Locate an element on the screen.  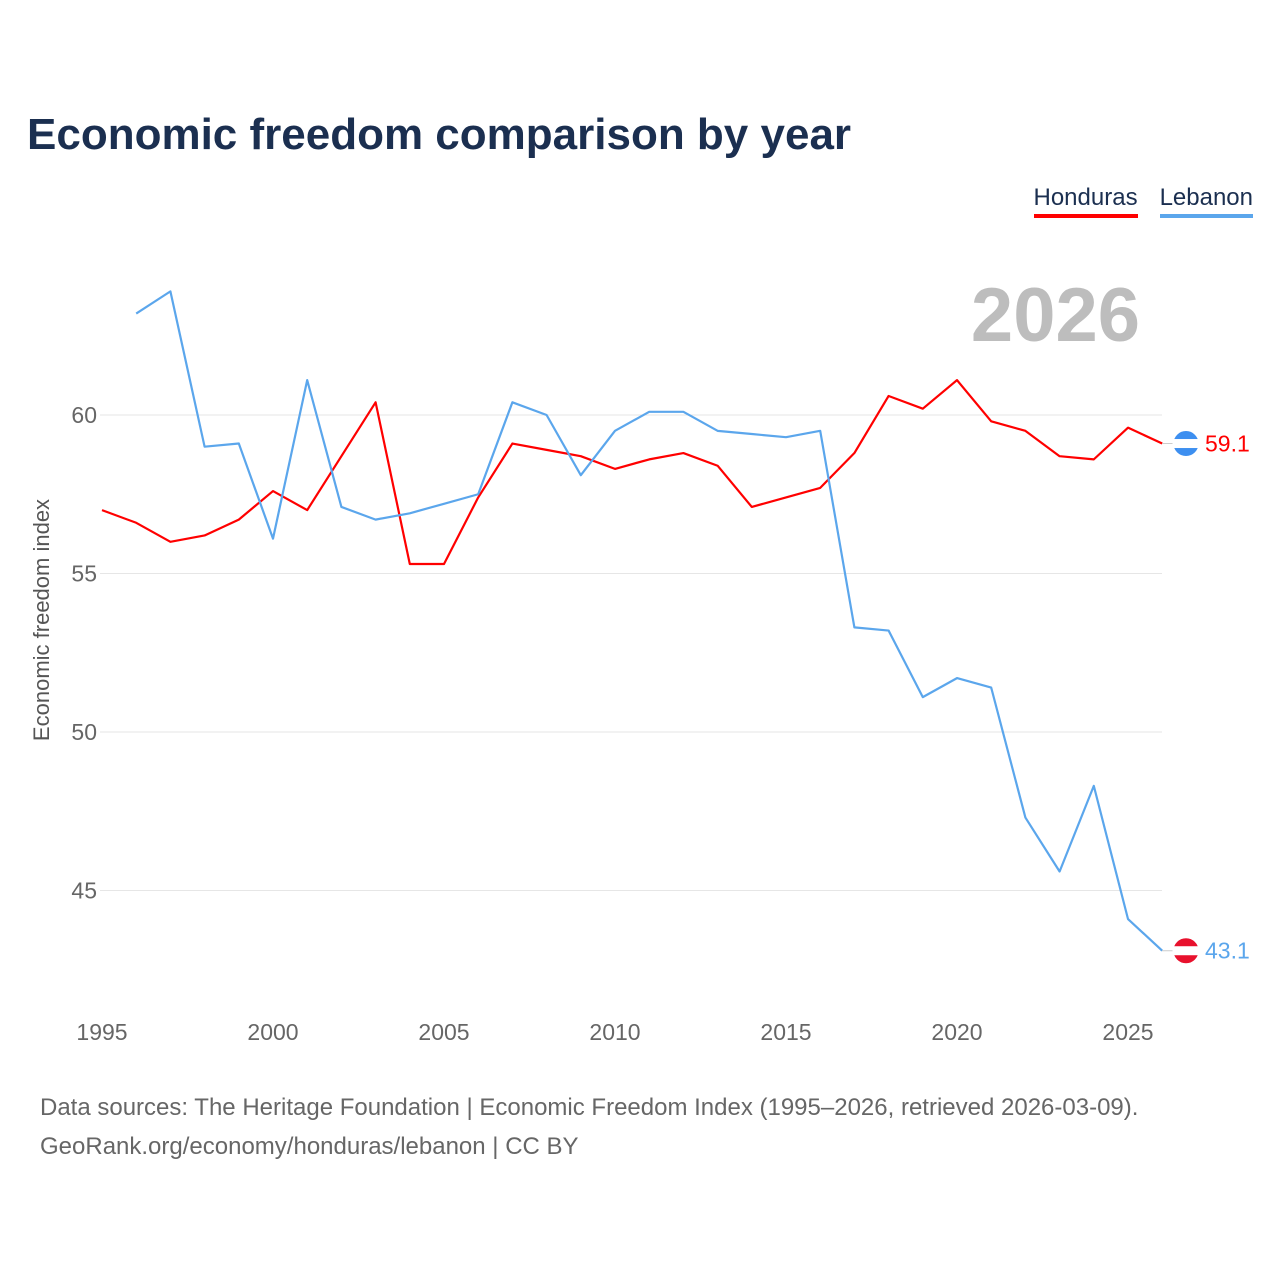
legend-lebanon: Lebanon is located at coordinates (1206, 201).